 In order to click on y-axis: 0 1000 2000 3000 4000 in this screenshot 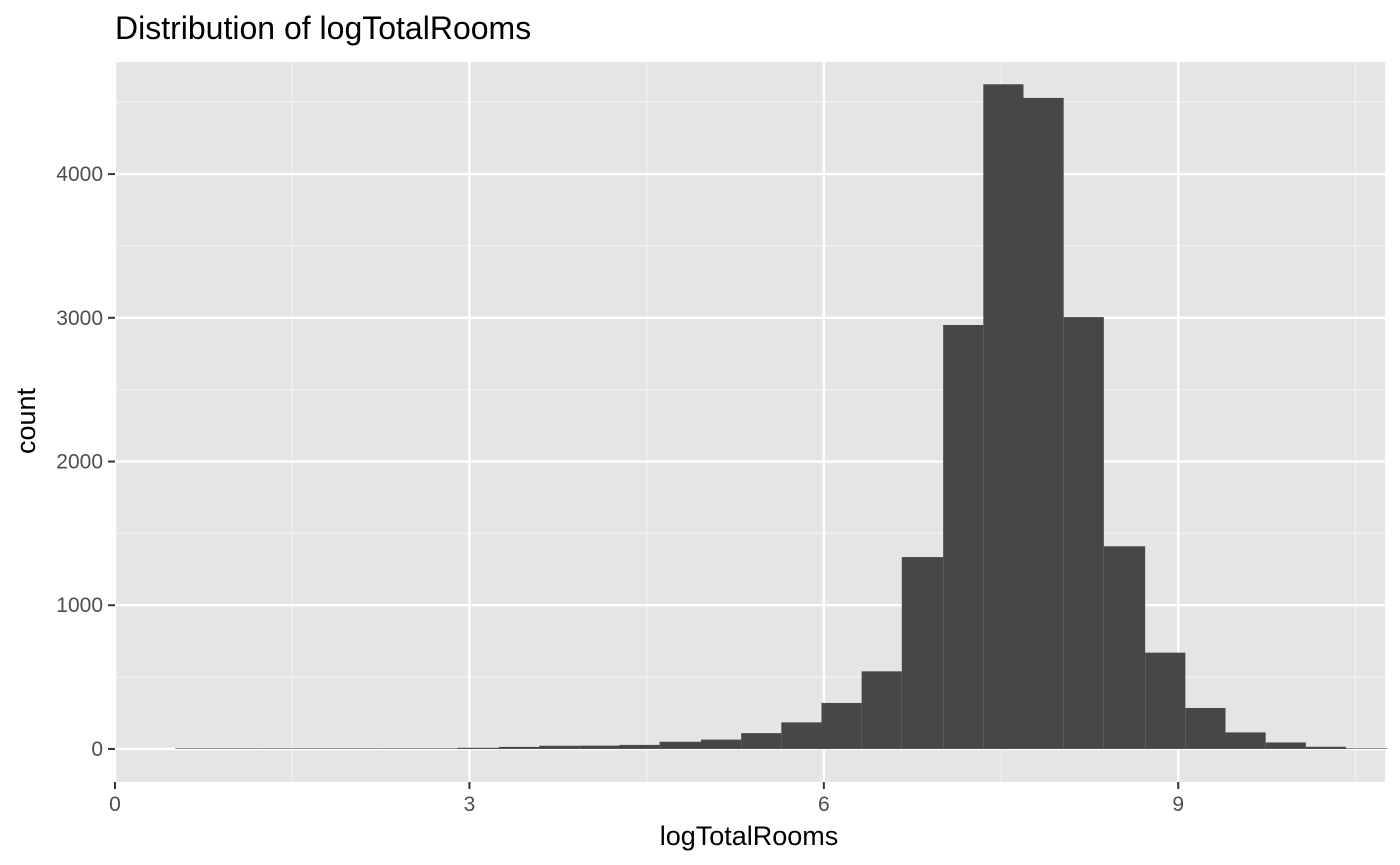, I will do `click(85, 462)`.